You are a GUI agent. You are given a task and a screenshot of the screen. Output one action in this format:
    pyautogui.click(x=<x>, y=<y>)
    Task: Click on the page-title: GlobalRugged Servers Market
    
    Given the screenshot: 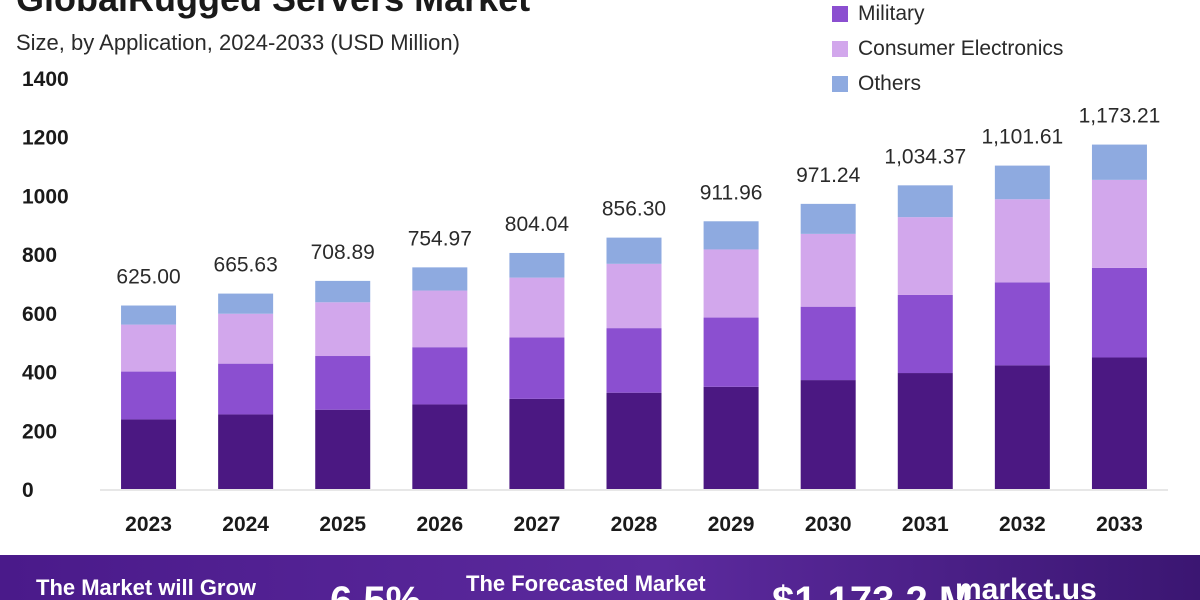 What is the action you would take?
    pyautogui.click(x=273, y=10)
    